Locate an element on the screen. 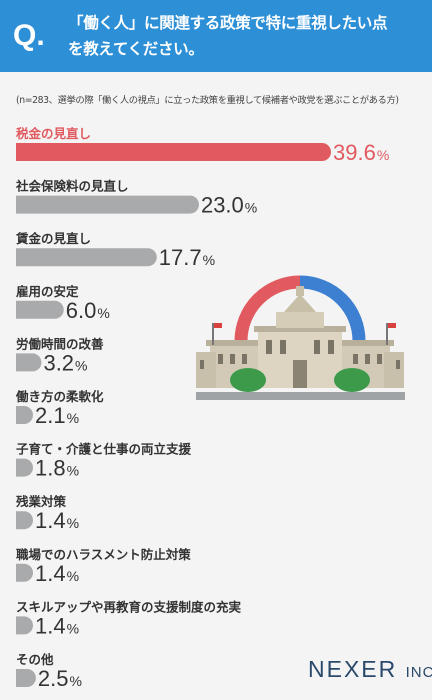  diet-building-illustration is located at coordinates (300, 337).